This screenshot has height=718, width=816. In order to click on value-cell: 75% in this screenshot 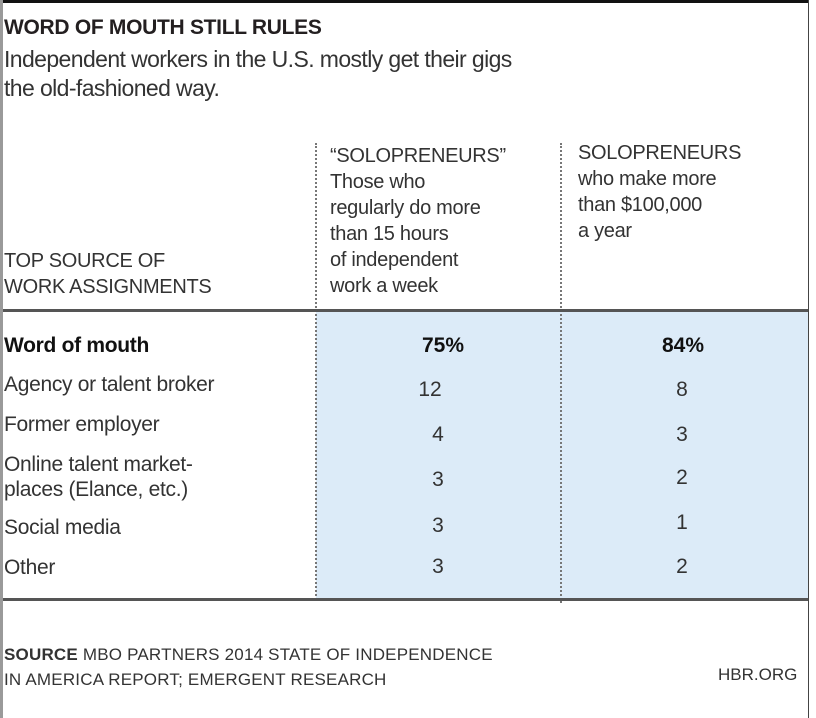, I will do `click(443, 345)`.